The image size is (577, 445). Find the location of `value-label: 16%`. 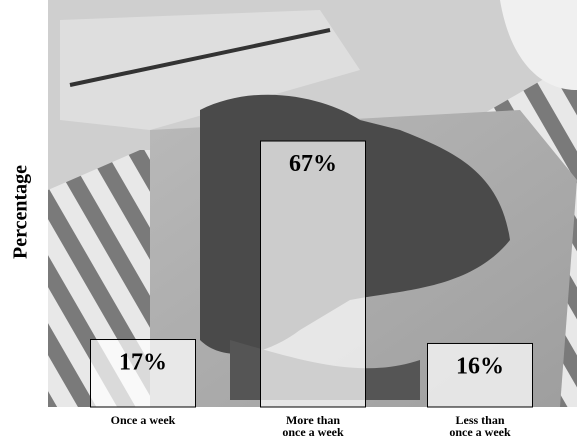

value-label: 16% is located at coordinates (480, 366).